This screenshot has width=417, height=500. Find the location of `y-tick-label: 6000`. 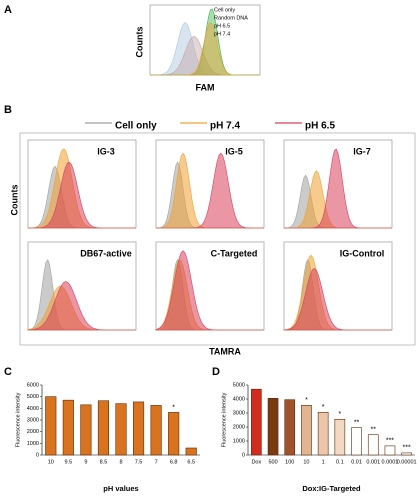

y-tick-label: 6000 is located at coordinates (33, 385).